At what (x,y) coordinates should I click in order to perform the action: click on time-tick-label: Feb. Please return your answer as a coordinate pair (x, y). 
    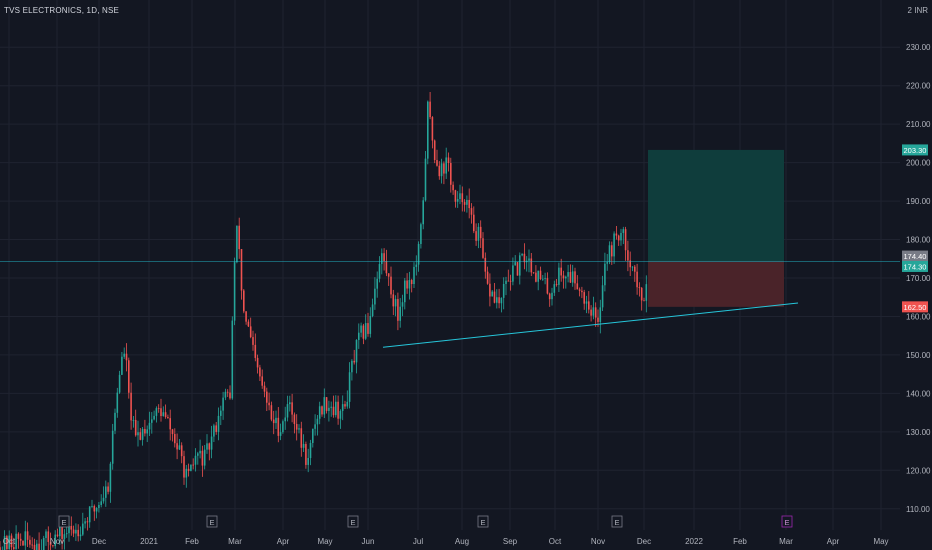
    Looking at the image, I should click on (740, 541).